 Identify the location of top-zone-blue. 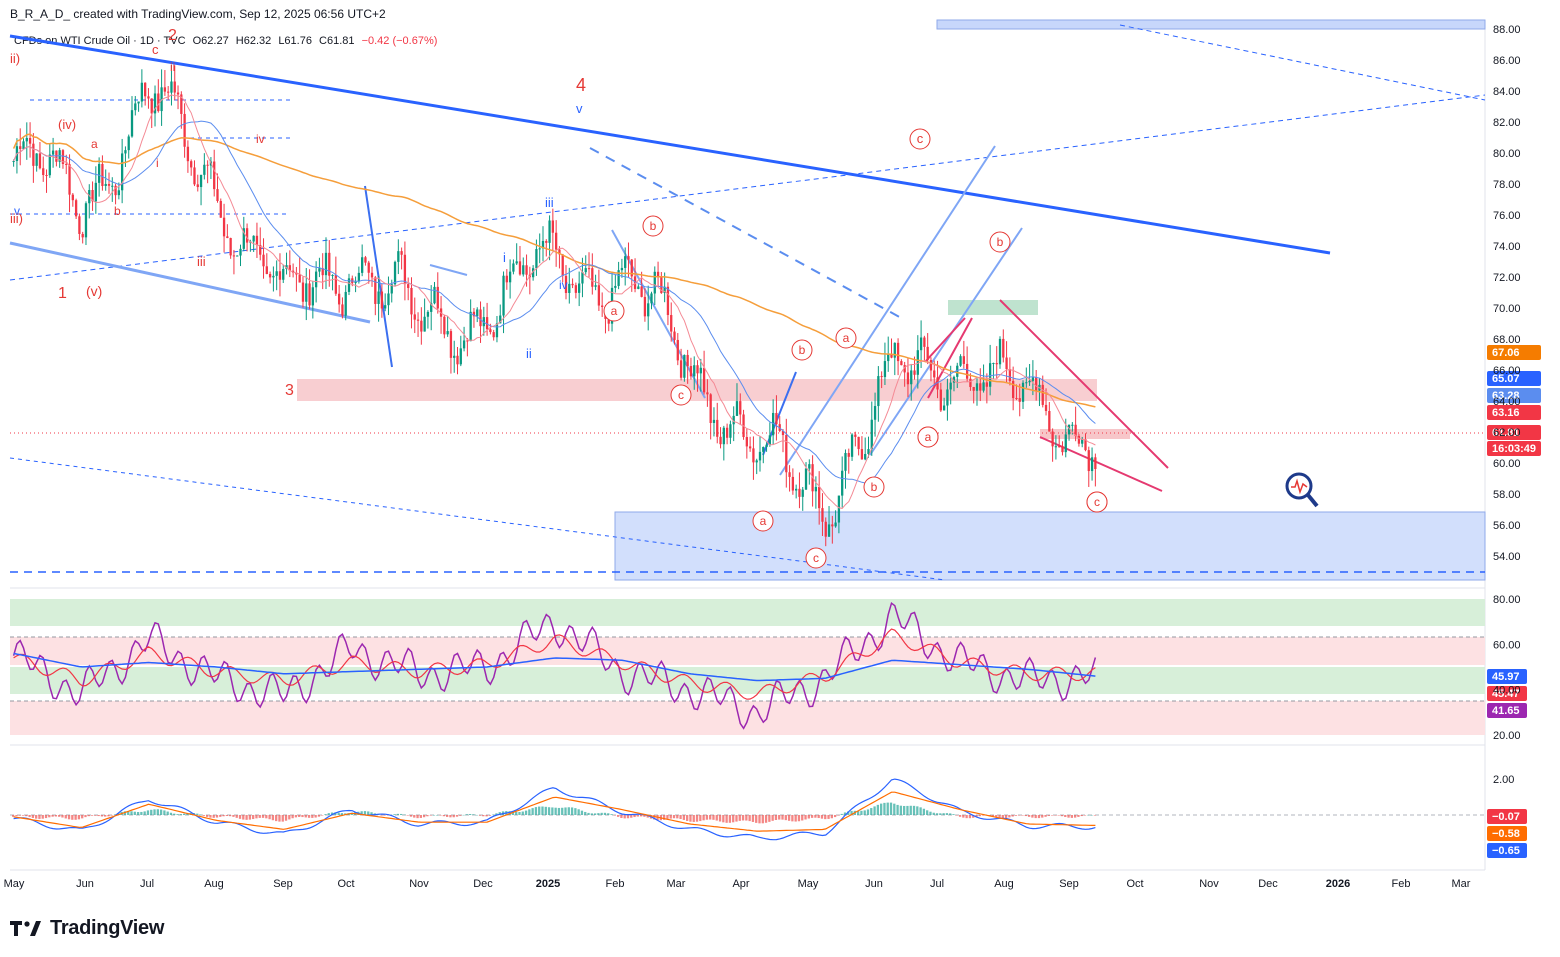
(1211, 24).